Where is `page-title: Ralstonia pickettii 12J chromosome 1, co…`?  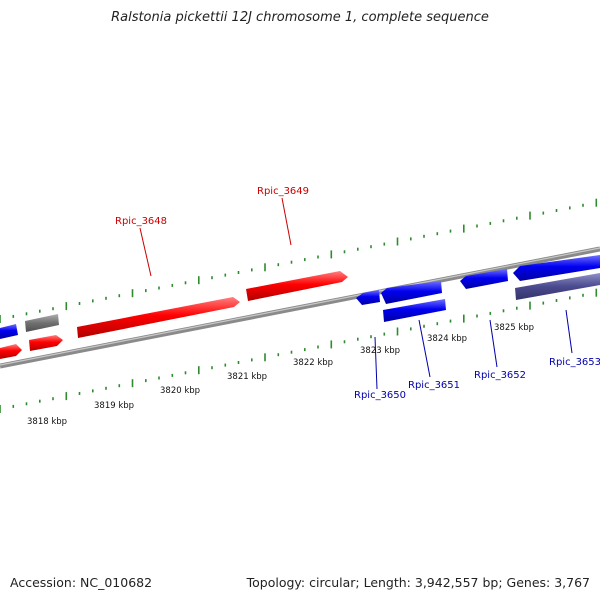
page-title: Ralstonia pickettii 12J chromosome 1, co… is located at coordinates (300, 17).